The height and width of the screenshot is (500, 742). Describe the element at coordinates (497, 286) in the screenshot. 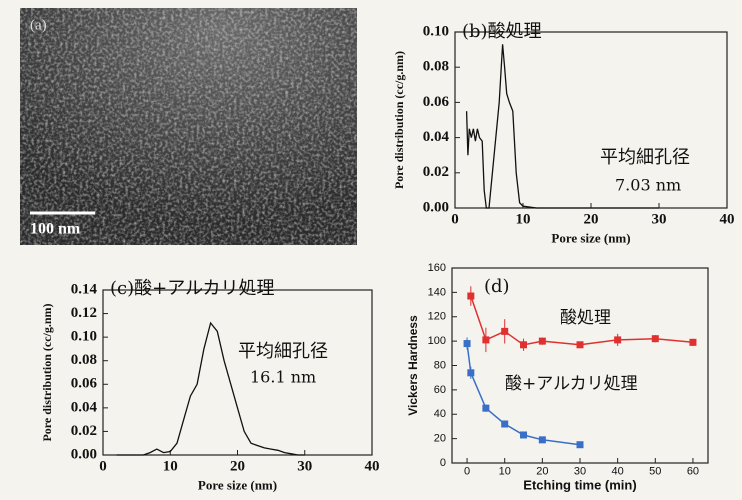

I see `chart-title: (d)` at that location.